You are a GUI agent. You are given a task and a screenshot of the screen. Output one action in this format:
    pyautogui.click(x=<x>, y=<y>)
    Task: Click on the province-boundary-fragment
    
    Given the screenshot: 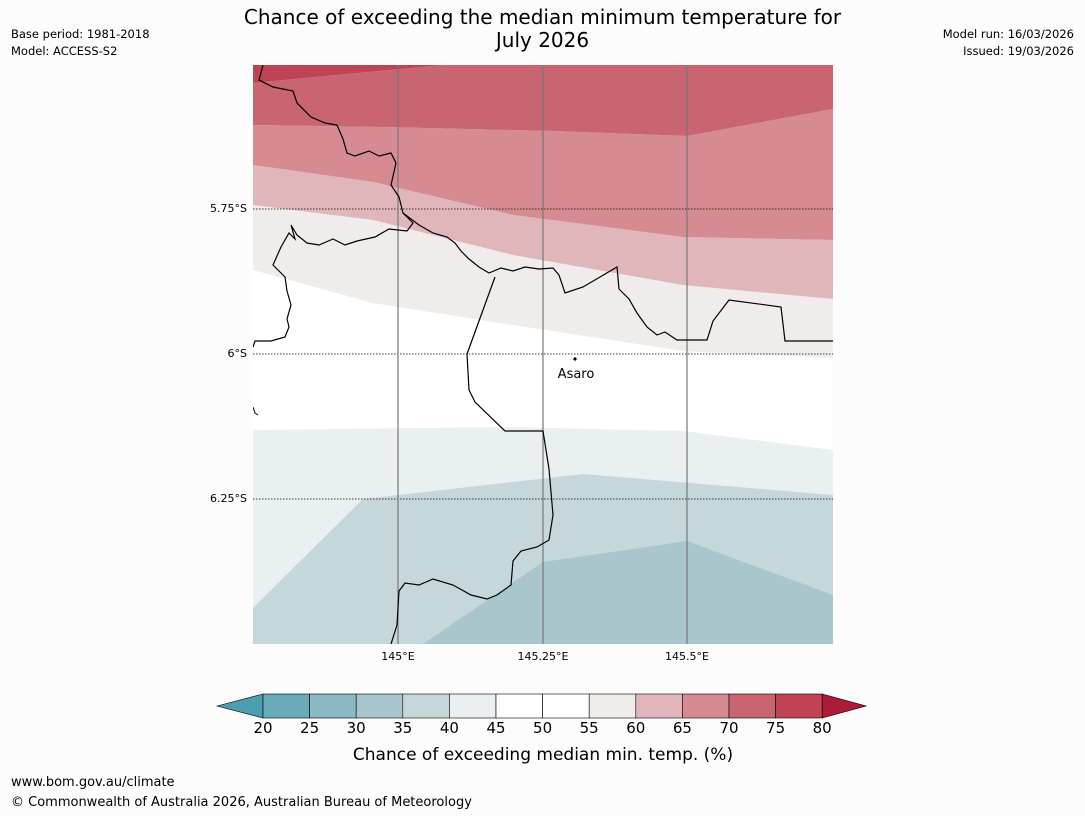 What is the action you would take?
    pyautogui.click(x=256, y=411)
    